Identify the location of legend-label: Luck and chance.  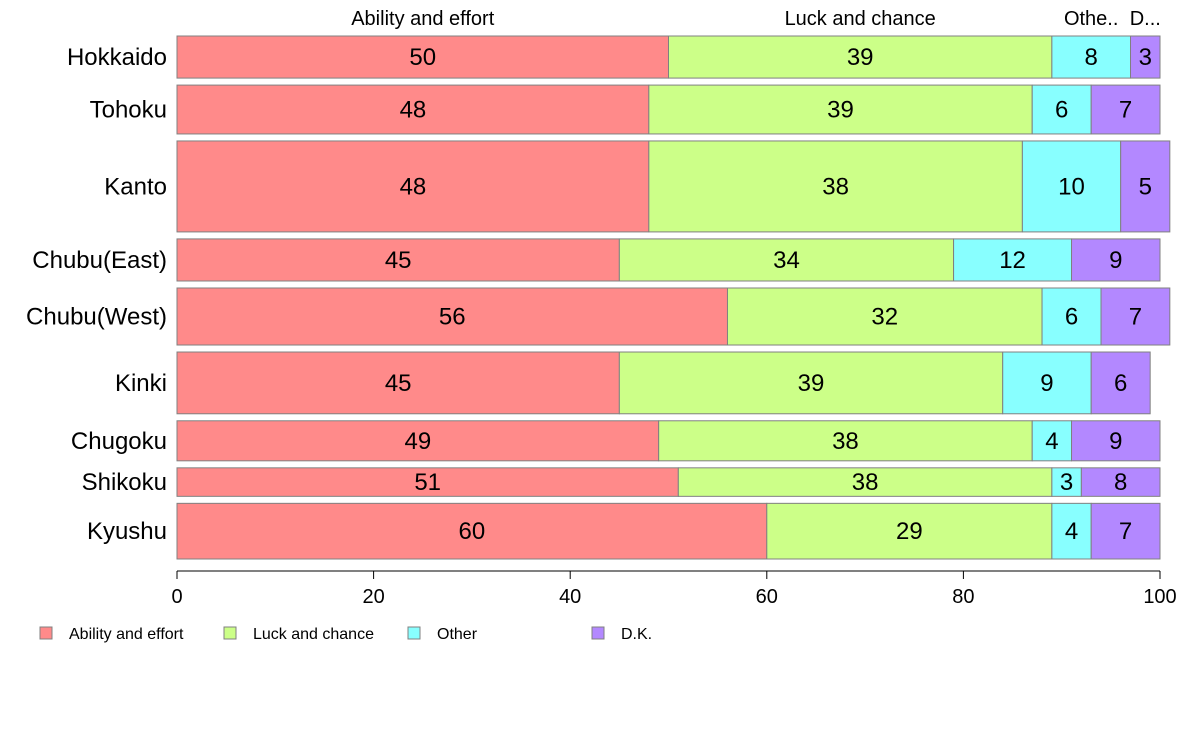
(313, 634).